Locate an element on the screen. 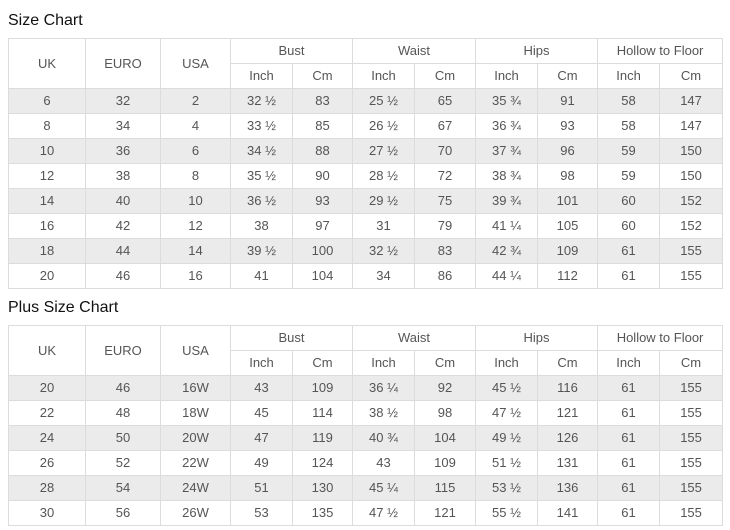 The height and width of the screenshot is (530, 730). table-row: 18 44 14 39 ½ 100 32 ½ 83 42 ¾ 109 61 155 is located at coordinates (366, 251).